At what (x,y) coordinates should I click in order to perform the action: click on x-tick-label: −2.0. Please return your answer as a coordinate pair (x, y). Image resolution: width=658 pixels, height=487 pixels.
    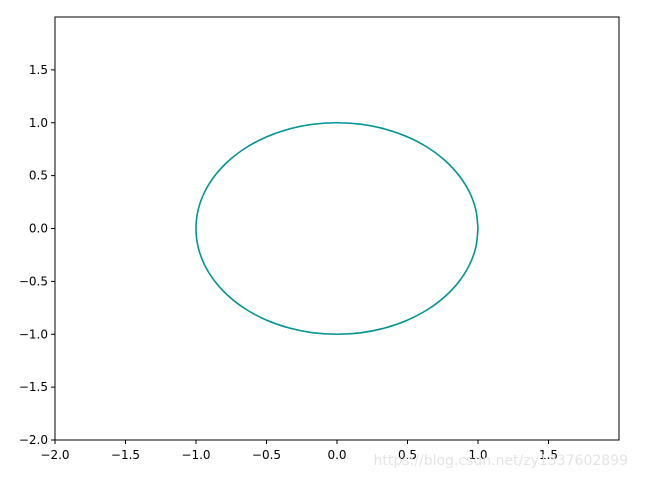
    Looking at the image, I should click on (54, 455).